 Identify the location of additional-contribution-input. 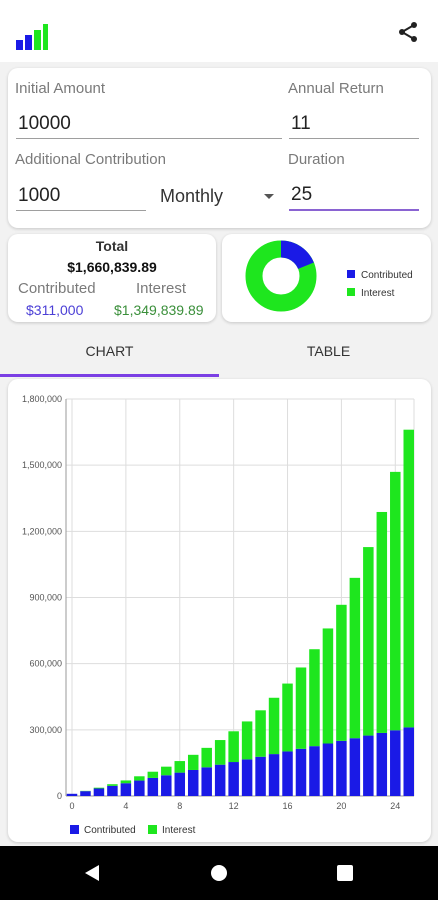
(81, 195).